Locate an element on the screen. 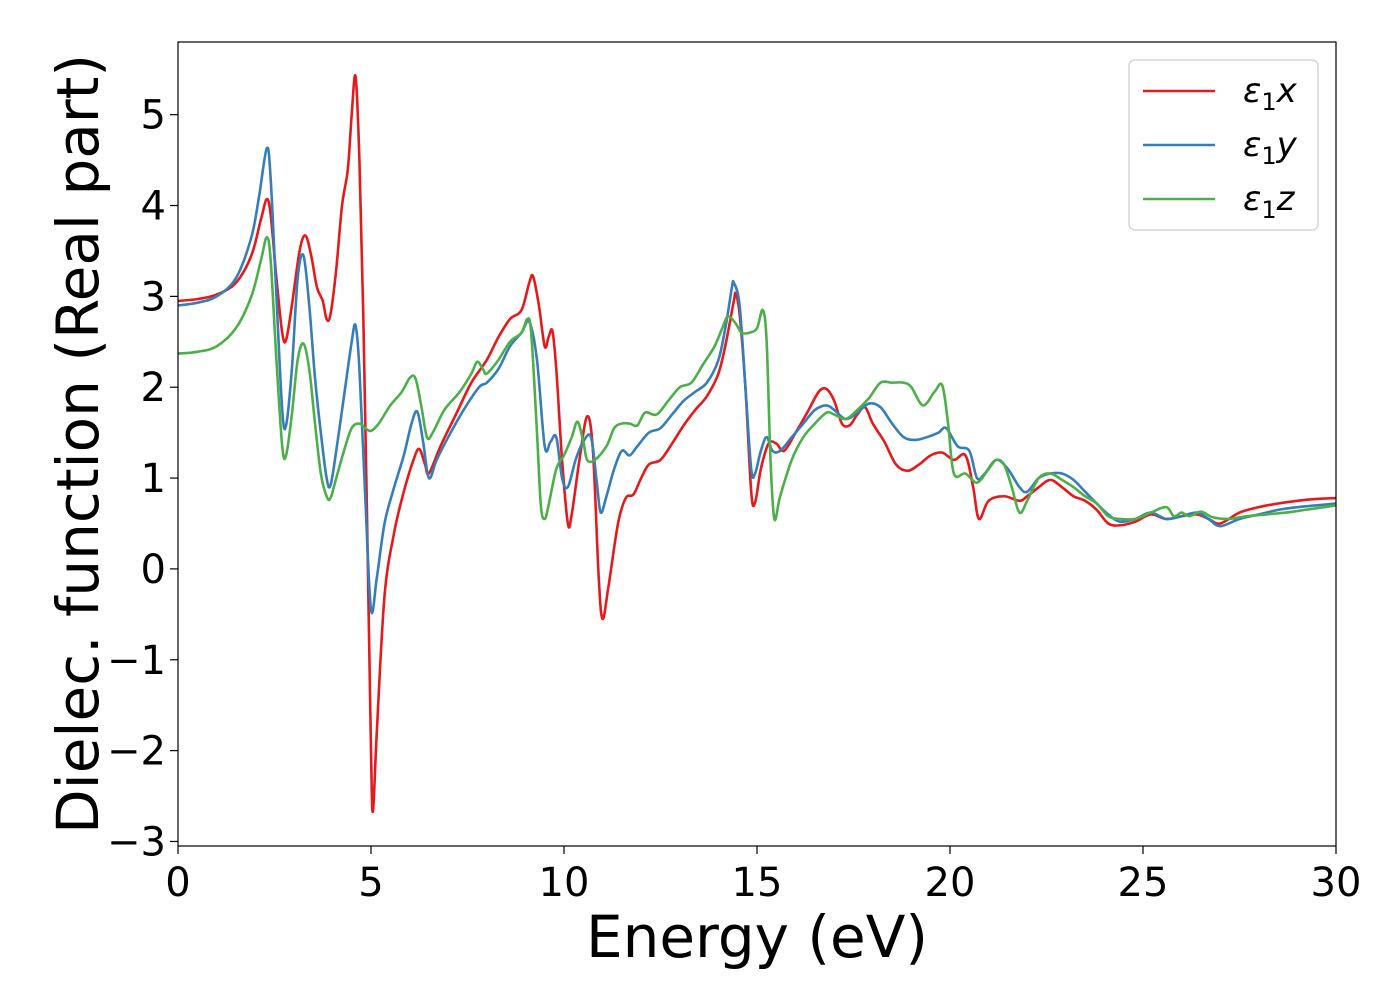  y-tick-label: −2 is located at coordinates (136, 752).